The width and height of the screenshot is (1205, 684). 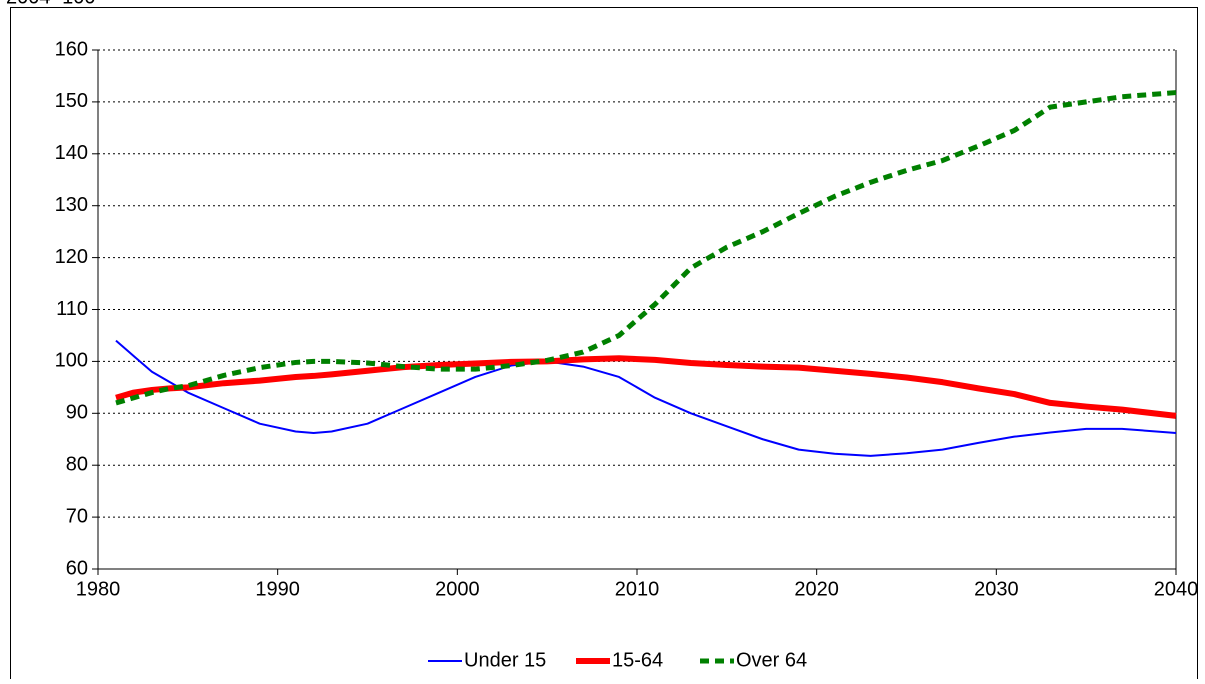 What do you see at coordinates (996, 589) in the screenshot?
I see `x-tick-label: 2030` at bounding box center [996, 589].